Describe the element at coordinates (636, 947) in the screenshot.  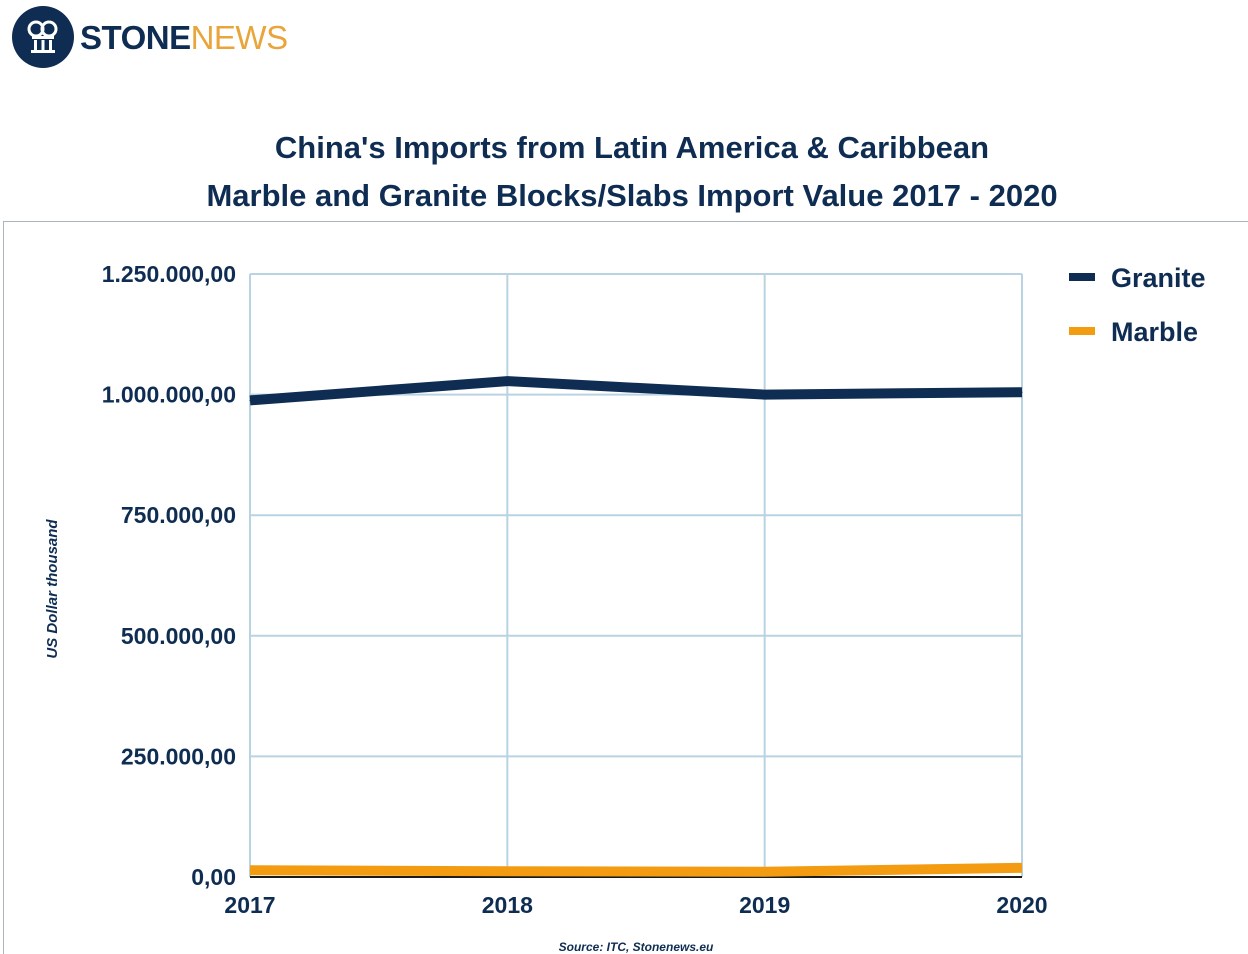
I see `source-note: Source: ITC, Stonenews.eu` at that location.